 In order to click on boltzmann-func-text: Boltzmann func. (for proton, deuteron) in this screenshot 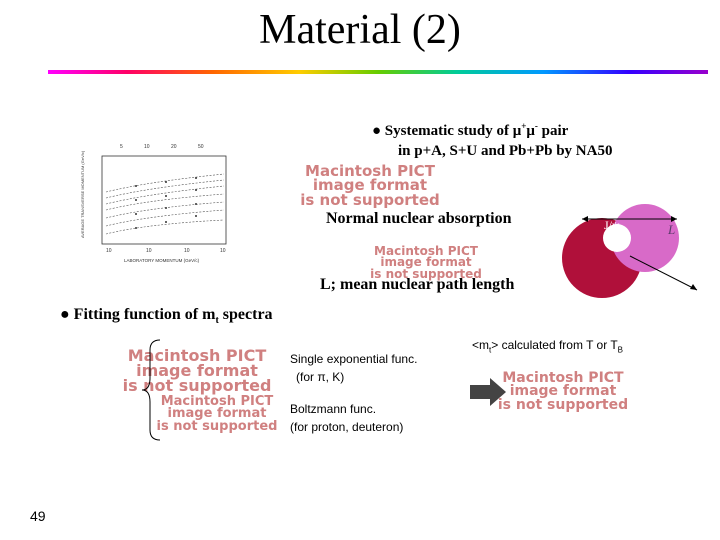, I will do `click(347, 418)`.